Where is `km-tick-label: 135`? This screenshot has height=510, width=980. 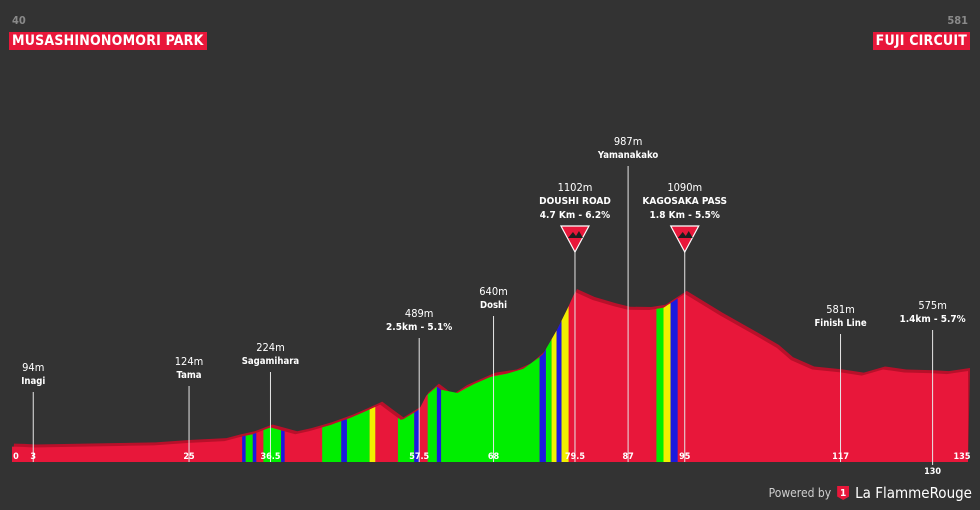 km-tick-label: 135 is located at coordinates (962, 457).